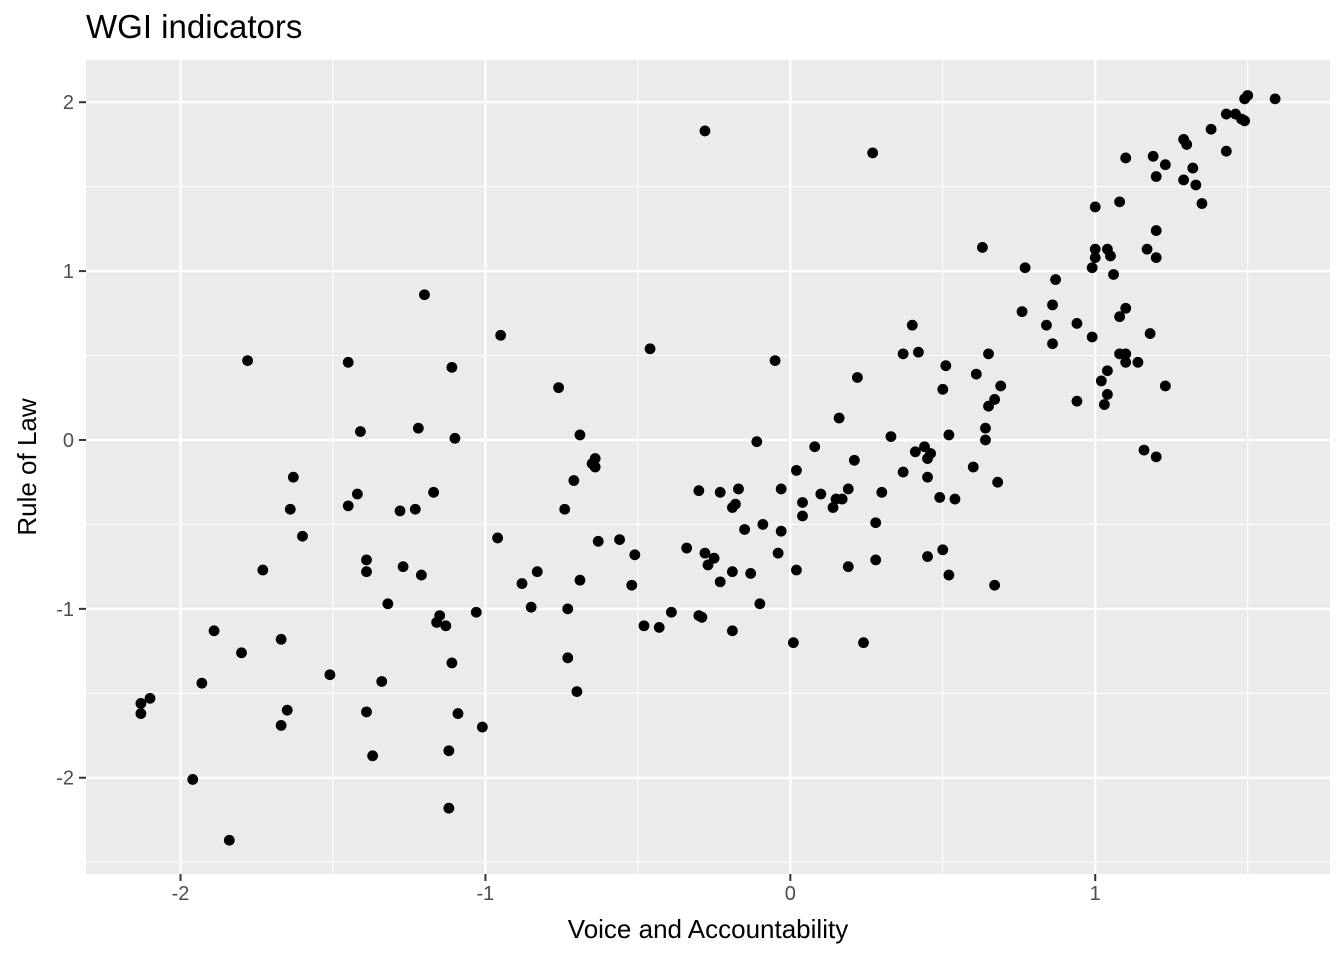 The height and width of the screenshot is (960, 1344). Describe the element at coordinates (636, 894) in the screenshot. I see `x-axis-tick-labels: -2 -1 0 1` at that location.